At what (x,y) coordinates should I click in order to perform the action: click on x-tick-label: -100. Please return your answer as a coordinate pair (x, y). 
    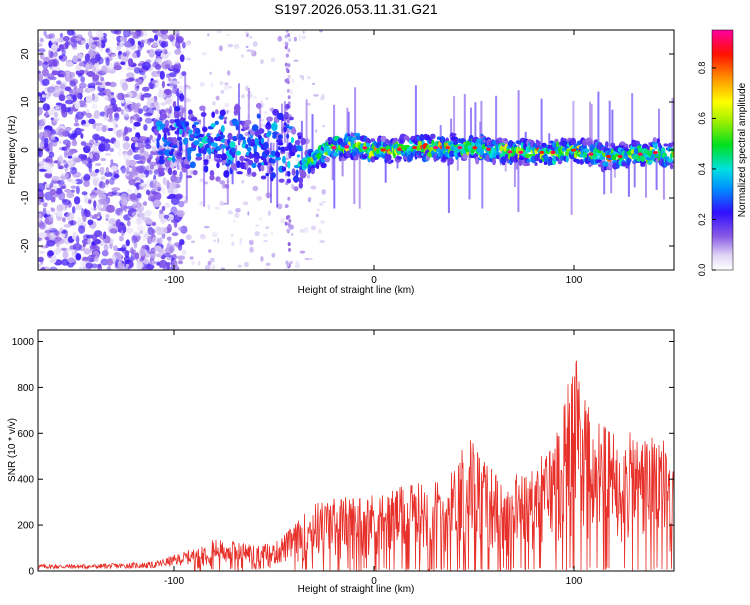
    Looking at the image, I should click on (174, 280).